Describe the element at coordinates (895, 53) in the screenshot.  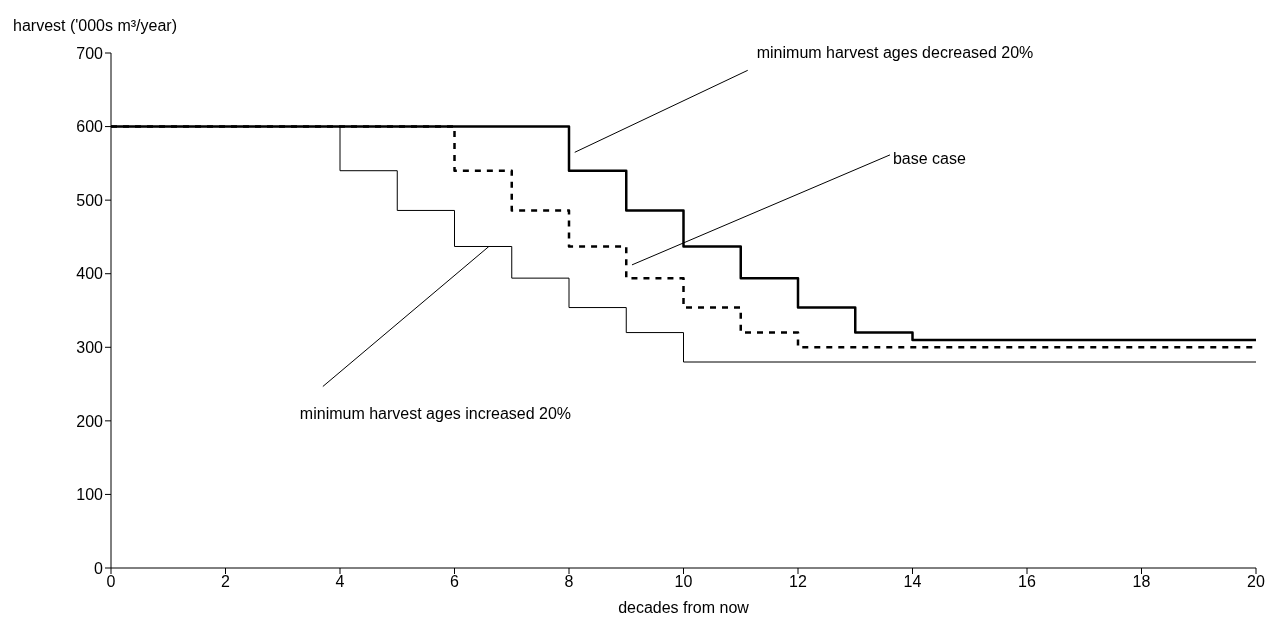
I see `annotation: minimum harvest ages decreased 20%` at that location.